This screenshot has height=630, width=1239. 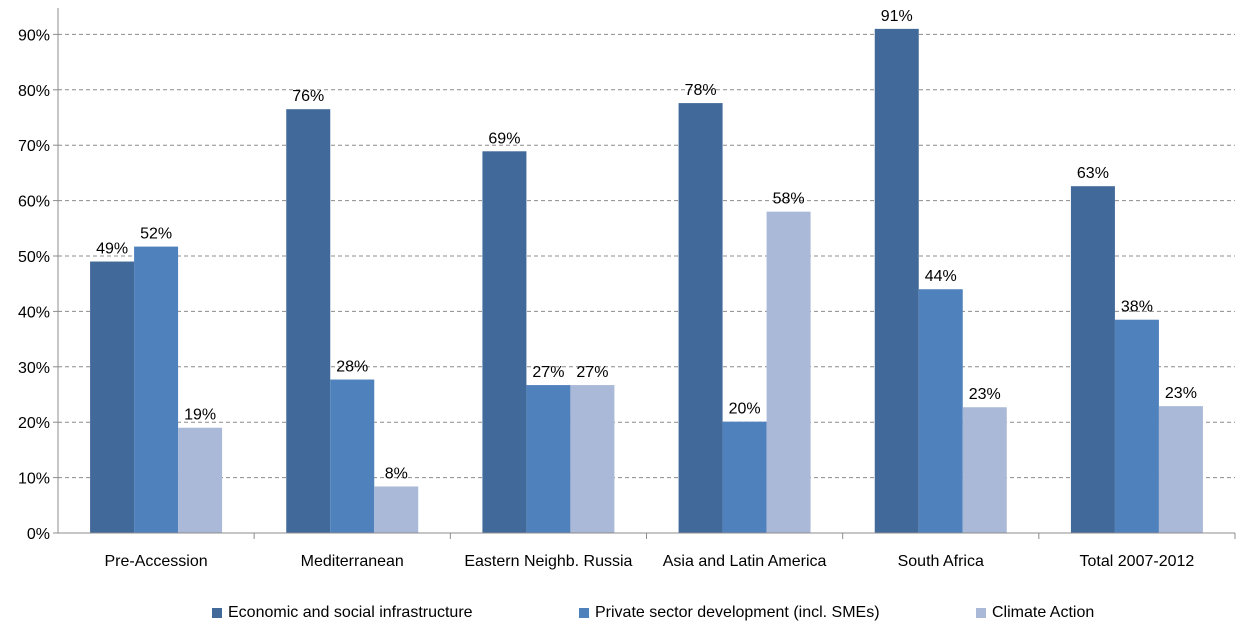 What do you see at coordinates (352, 367) in the screenshot?
I see `data-label: 28%` at bounding box center [352, 367].